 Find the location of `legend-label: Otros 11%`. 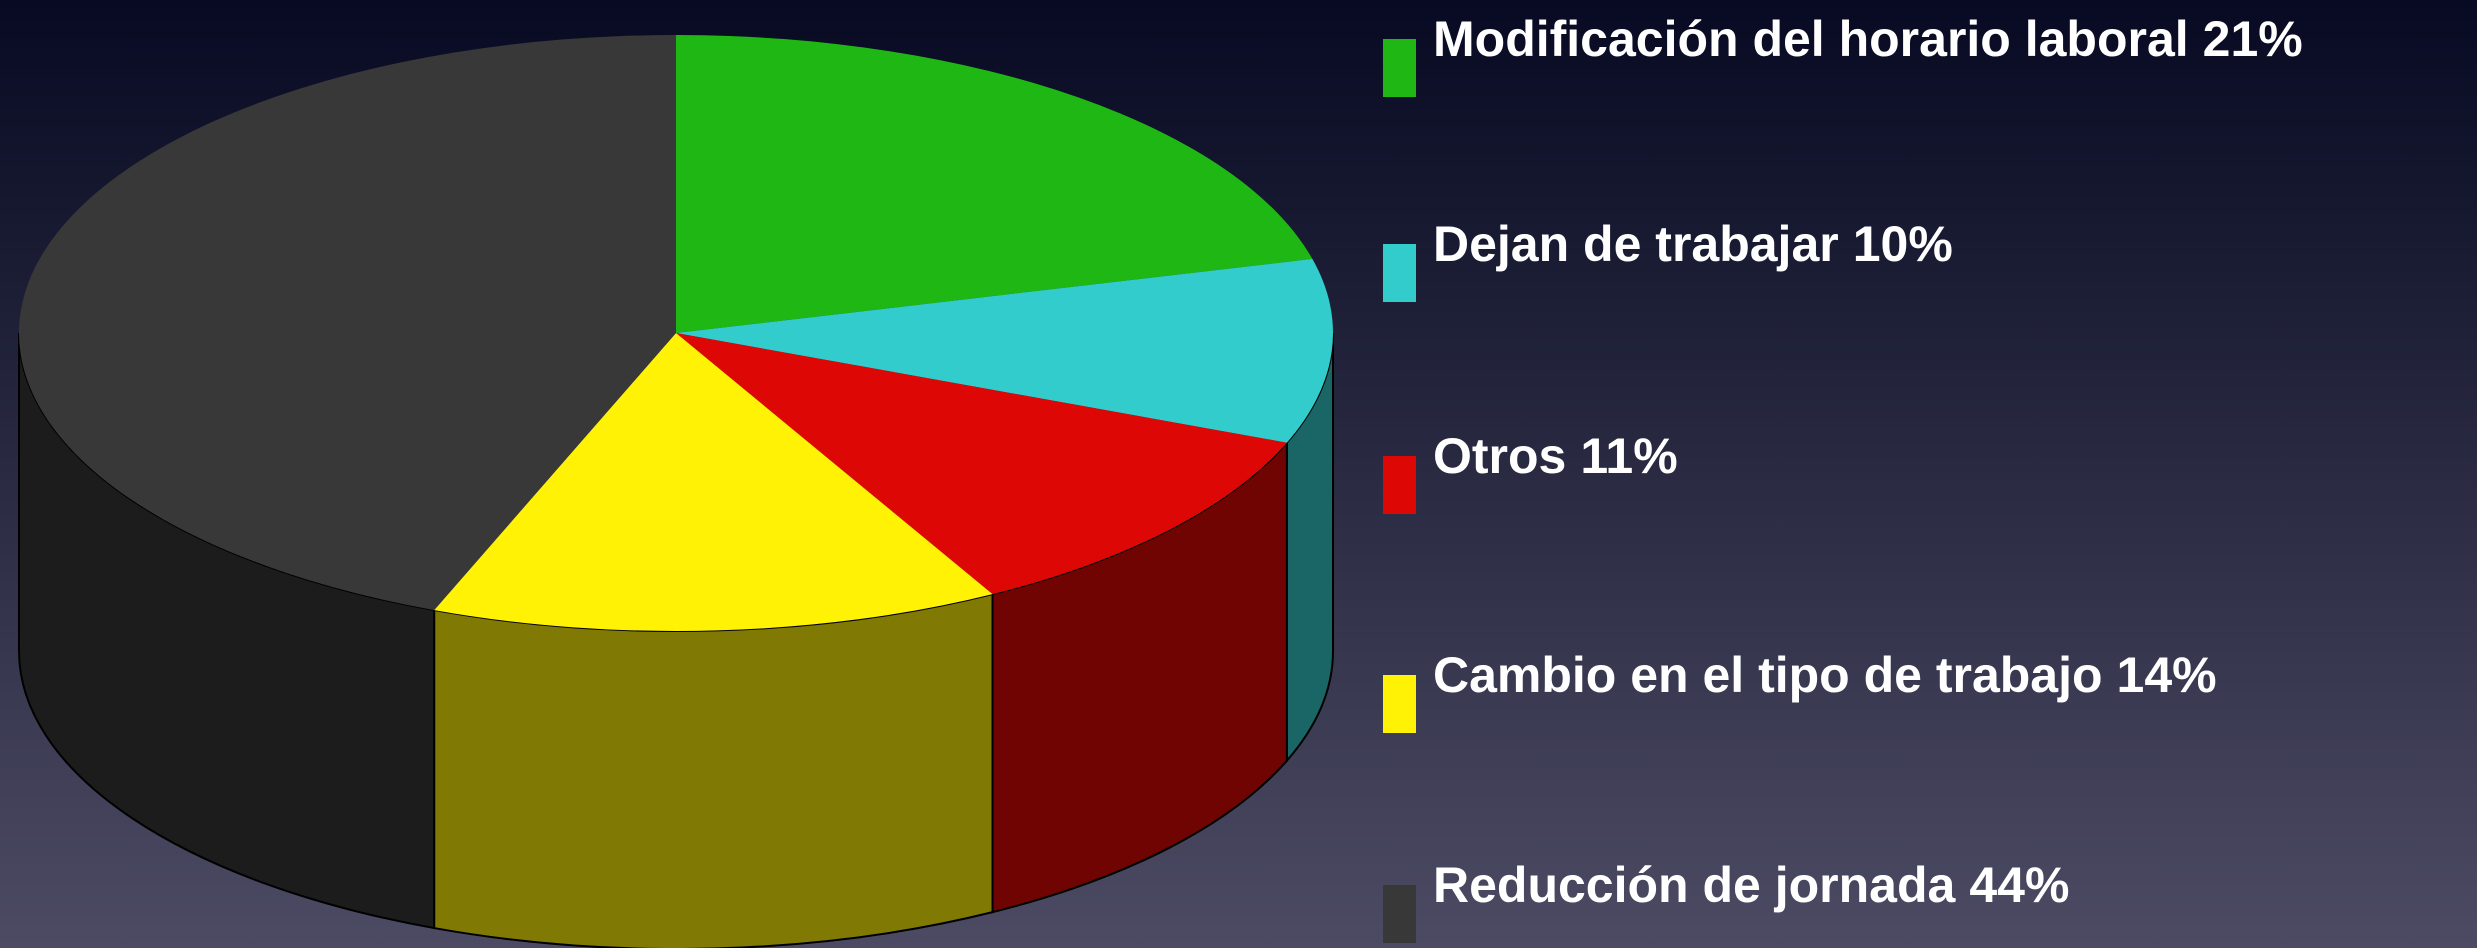

legend-label: Otros 11% is located at coordinates (1555, 456).